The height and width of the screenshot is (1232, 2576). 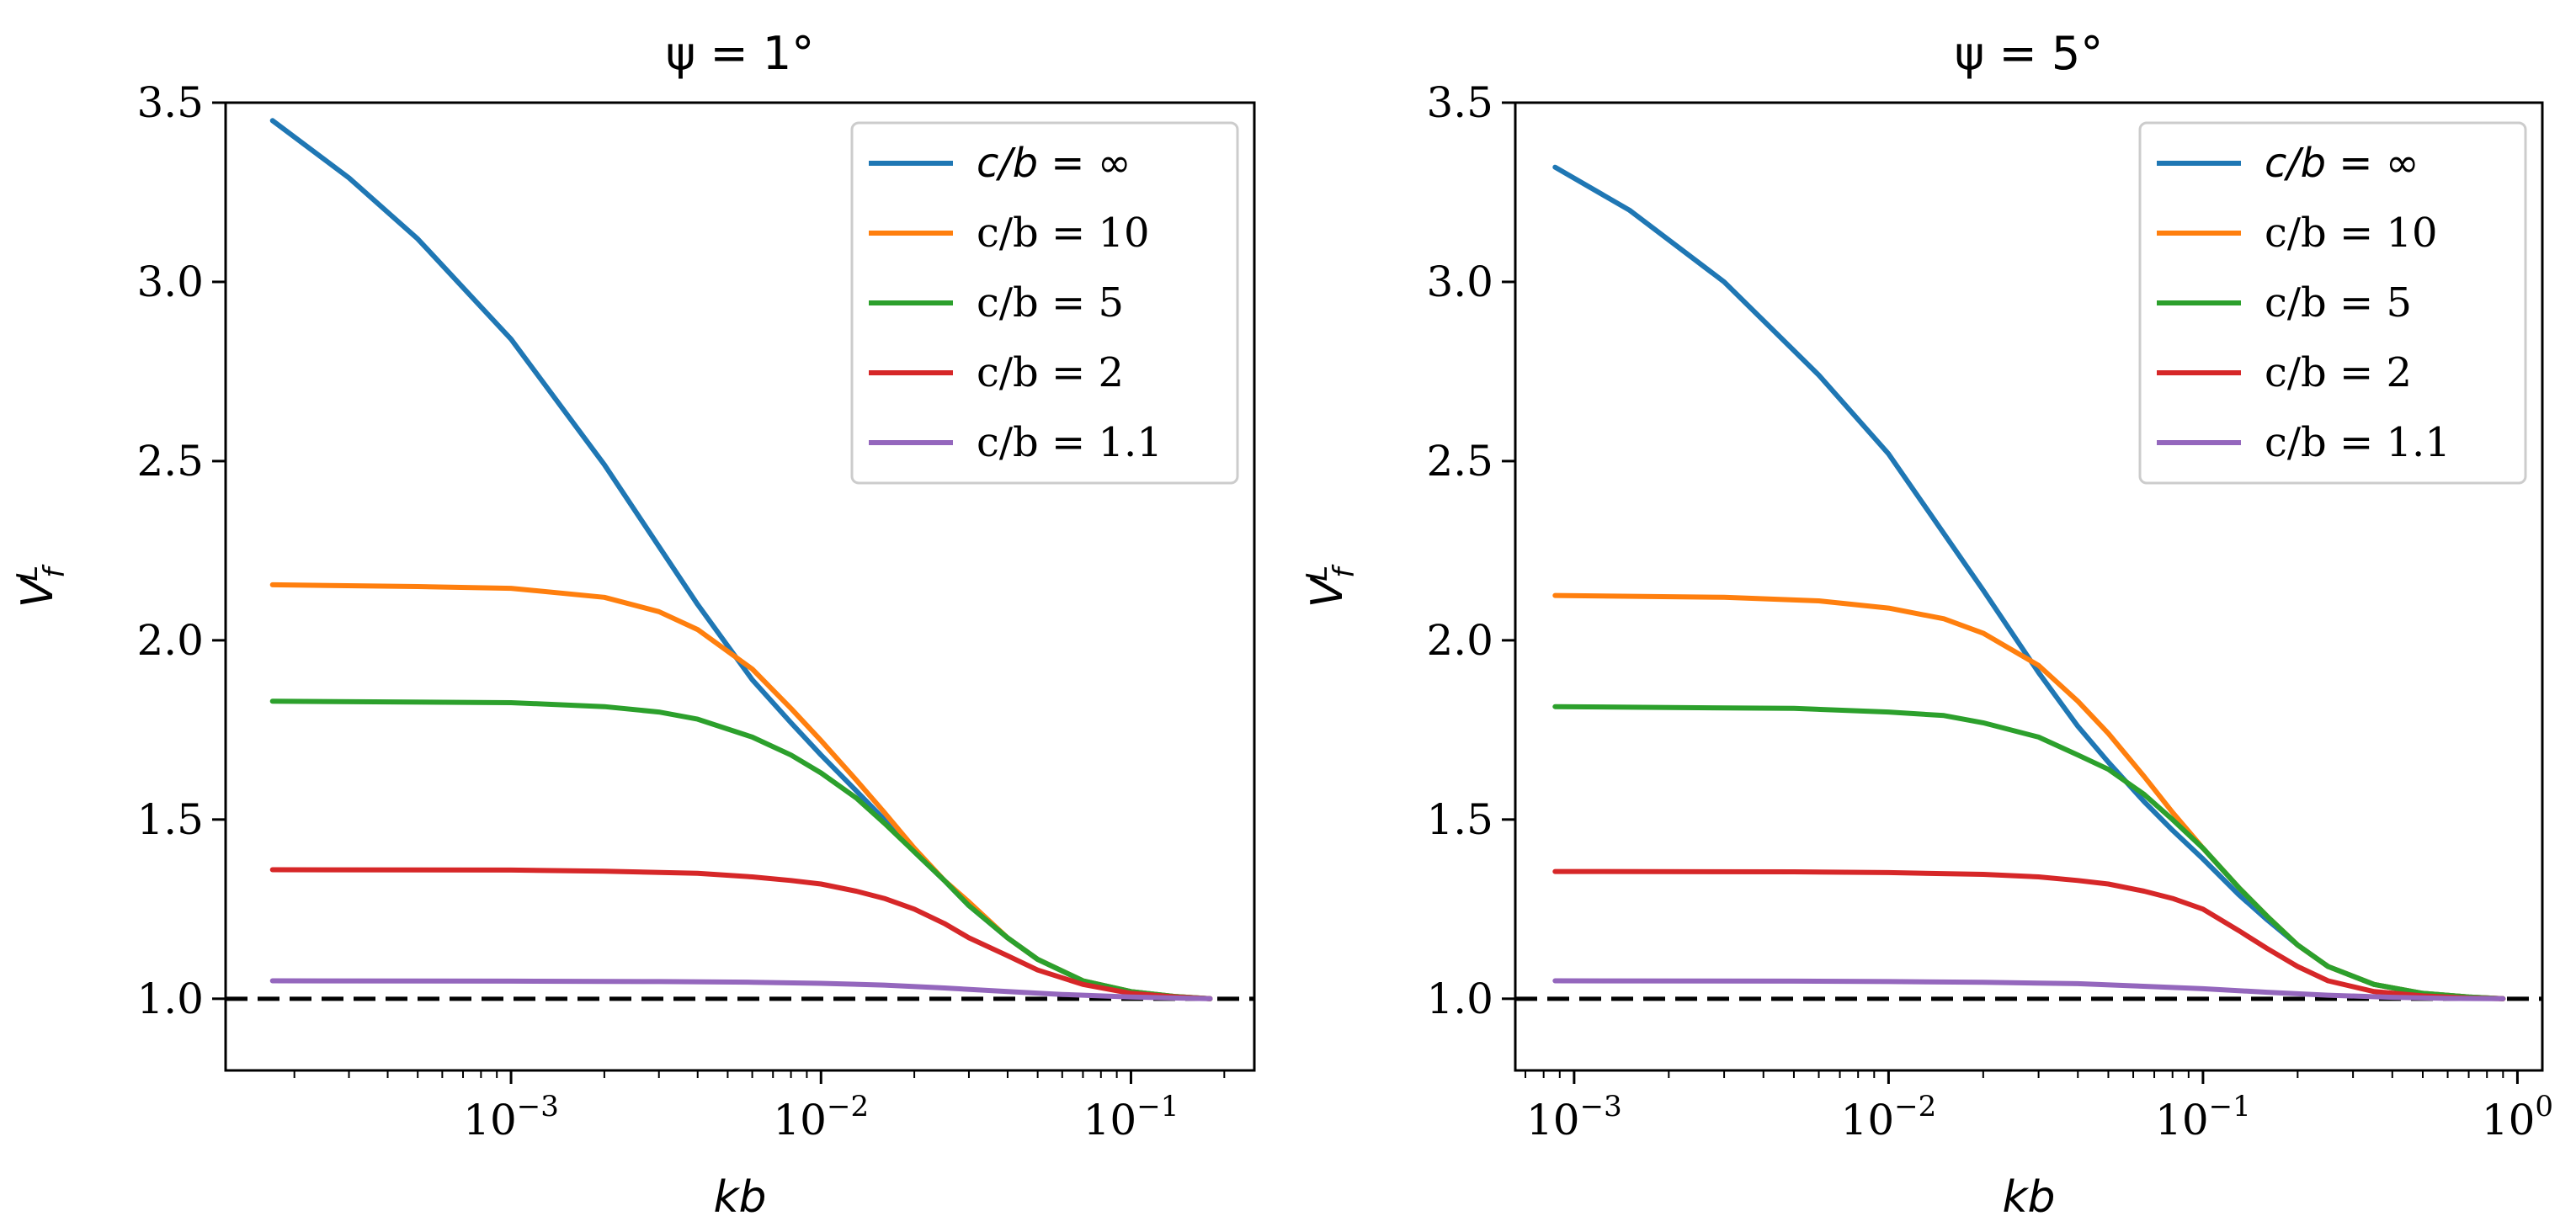 I want to click on panel-title: ψ = 1°, so click(x=741, y=53).